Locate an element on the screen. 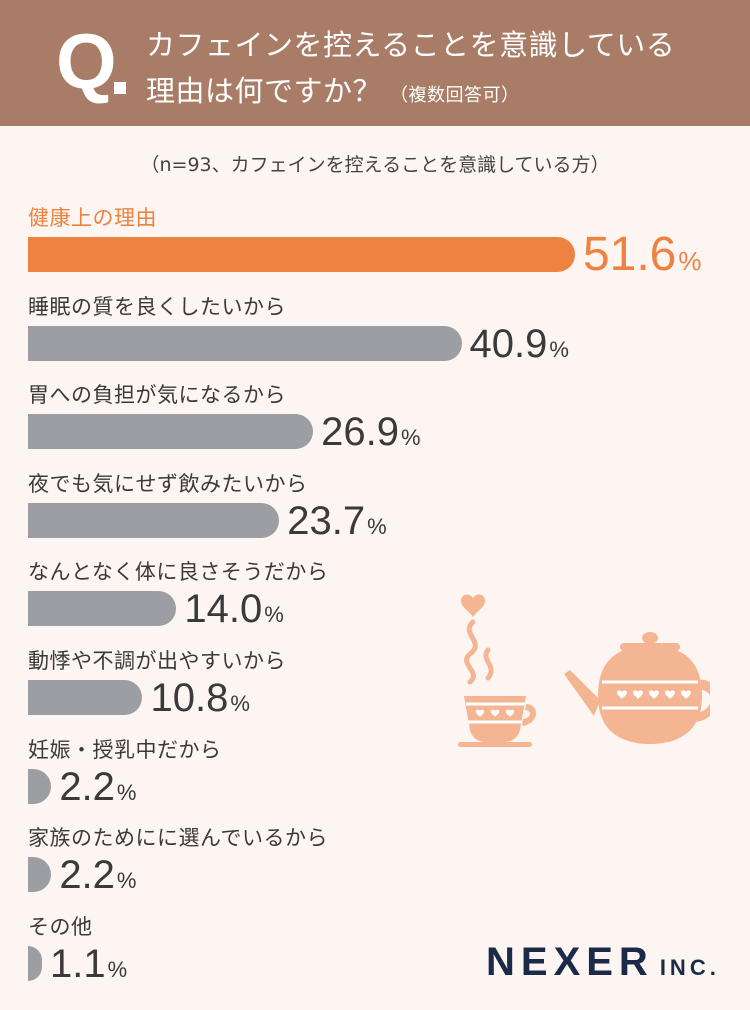 The width and height of the screenshot is (750, 1010). category-label: なんとなく体に良さそうだから is located at coordinates (178, 572).